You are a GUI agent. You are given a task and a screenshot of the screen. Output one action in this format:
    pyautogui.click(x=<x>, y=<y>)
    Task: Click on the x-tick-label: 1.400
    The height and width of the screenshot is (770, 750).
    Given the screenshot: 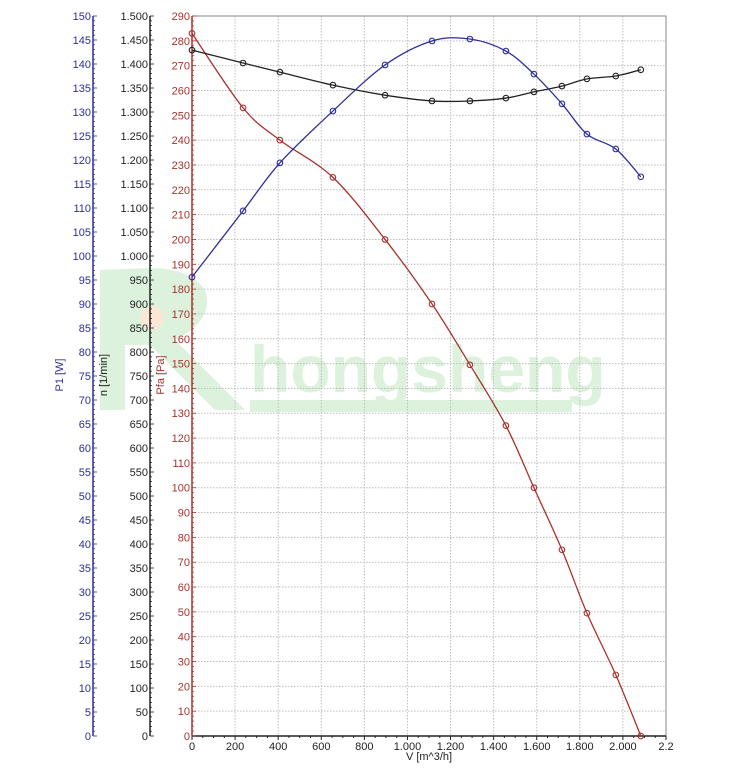 What is the action you would take?
    pyautogui.click(x=494, y=747)
    